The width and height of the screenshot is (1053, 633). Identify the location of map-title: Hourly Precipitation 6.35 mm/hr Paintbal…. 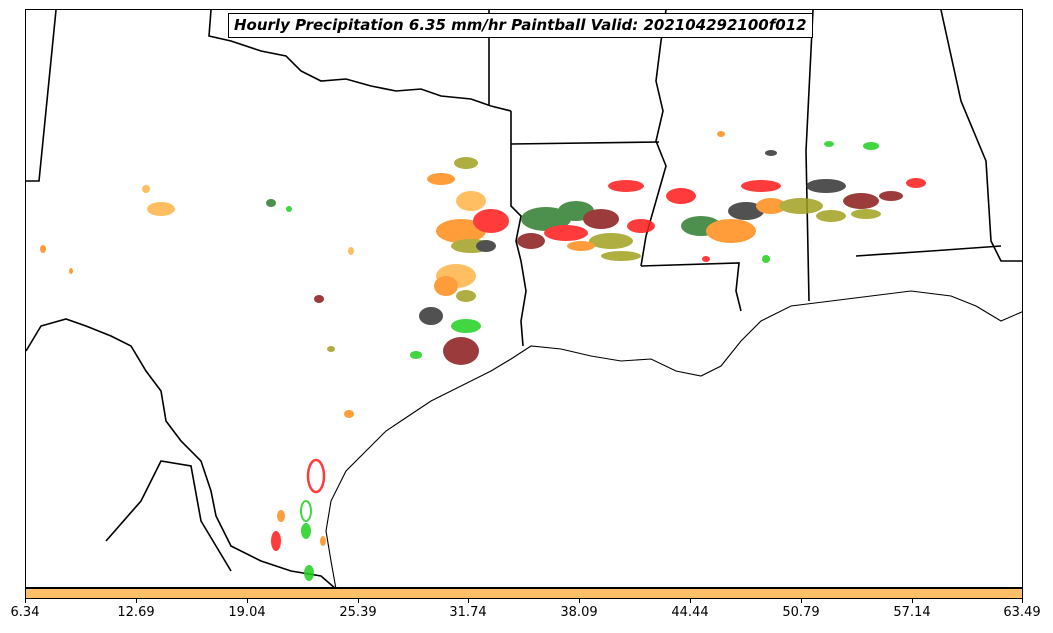
(520, 25).